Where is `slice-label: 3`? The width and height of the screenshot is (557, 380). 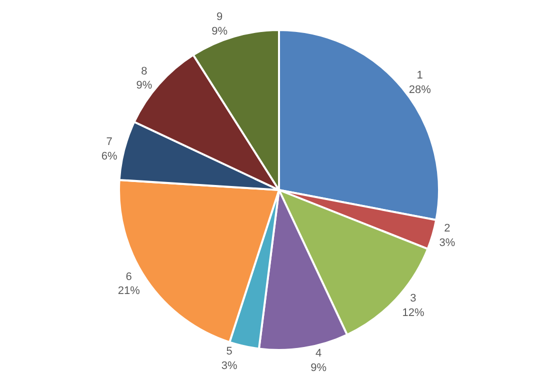 slice-label: 3 is located at coordinates (413, 298).